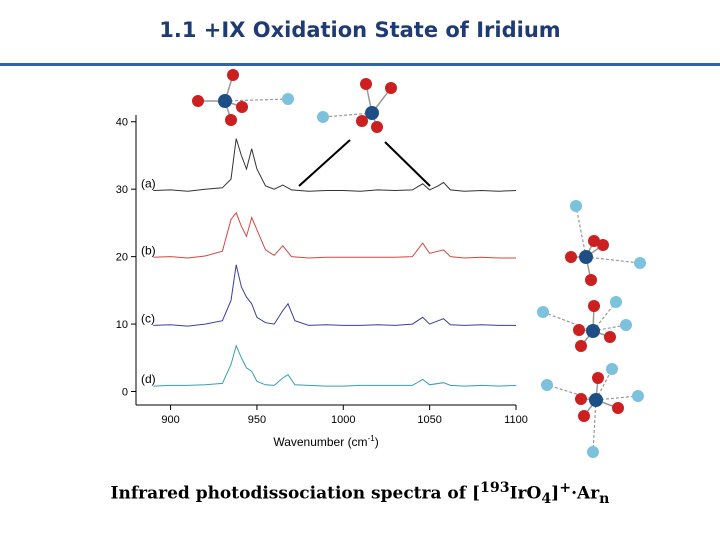  What do you see at coordinates (122, 190) in the screenshot?
I see `y-tick-label: 30` at bounding box center [122, 190].